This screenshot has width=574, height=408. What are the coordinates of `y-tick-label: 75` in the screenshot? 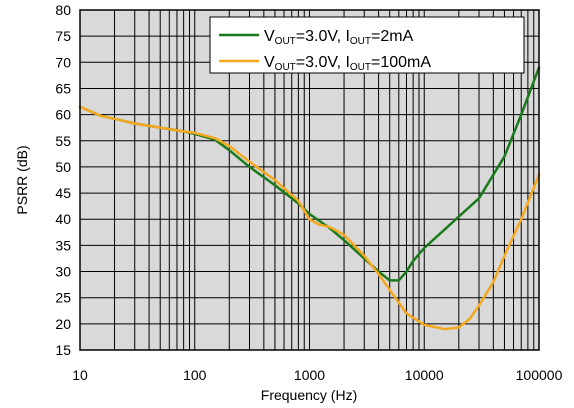 It's located at (63, 36).